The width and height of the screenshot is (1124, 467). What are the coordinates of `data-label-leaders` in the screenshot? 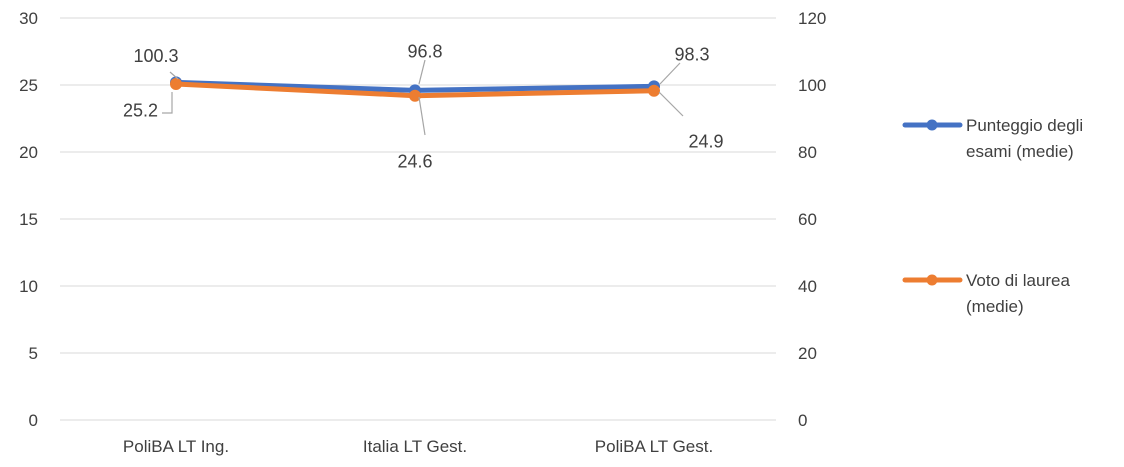 It's located at (423, 97).